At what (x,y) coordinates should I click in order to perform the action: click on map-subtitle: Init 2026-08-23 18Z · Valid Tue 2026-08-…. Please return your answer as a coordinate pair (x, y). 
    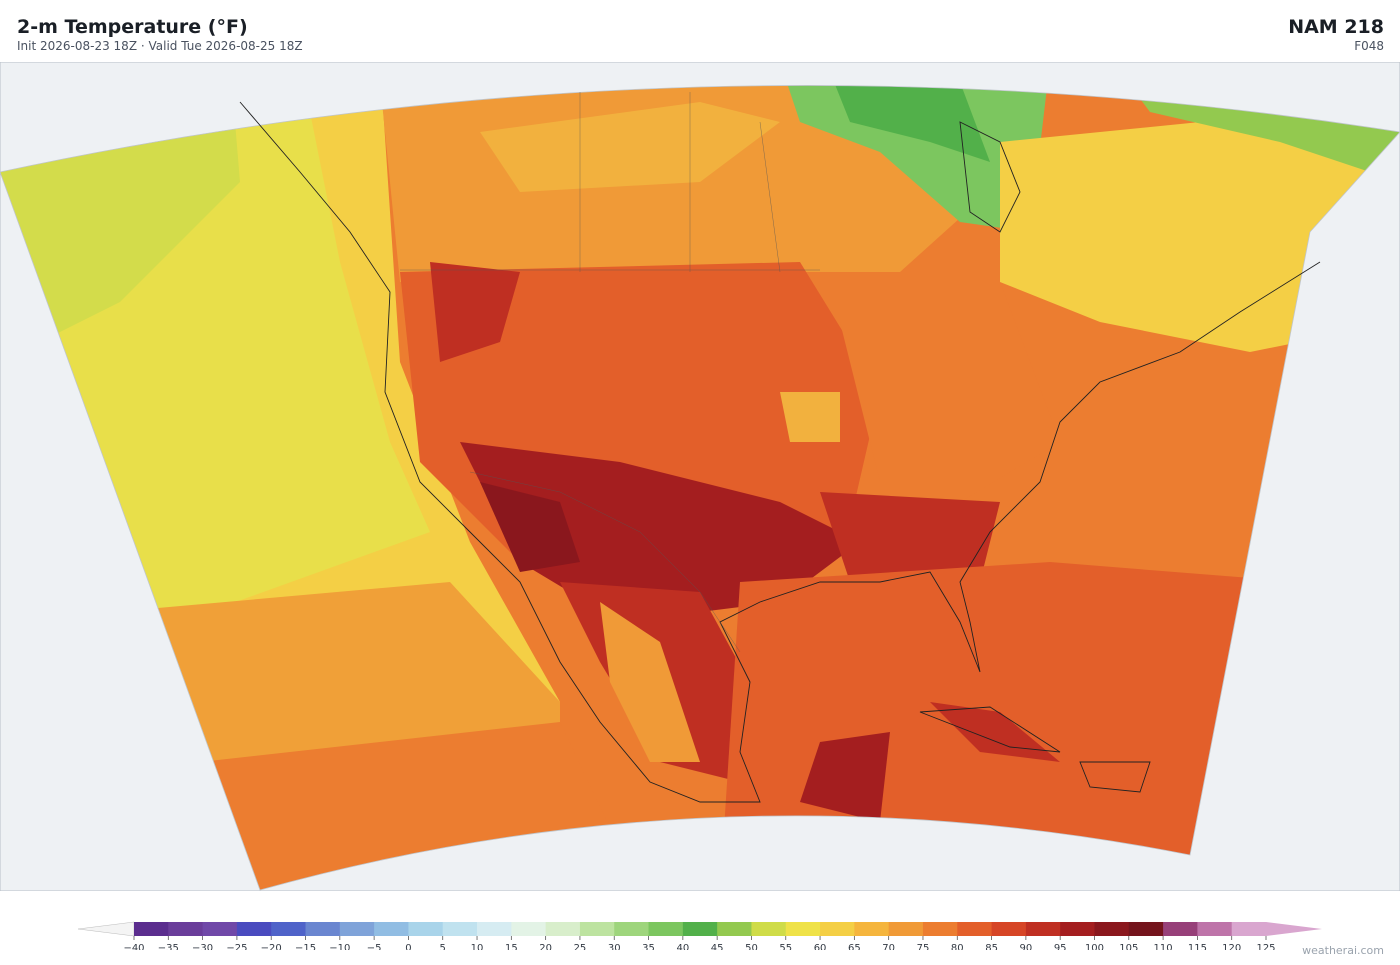
    Looking at the image, I should click on (160, 46).